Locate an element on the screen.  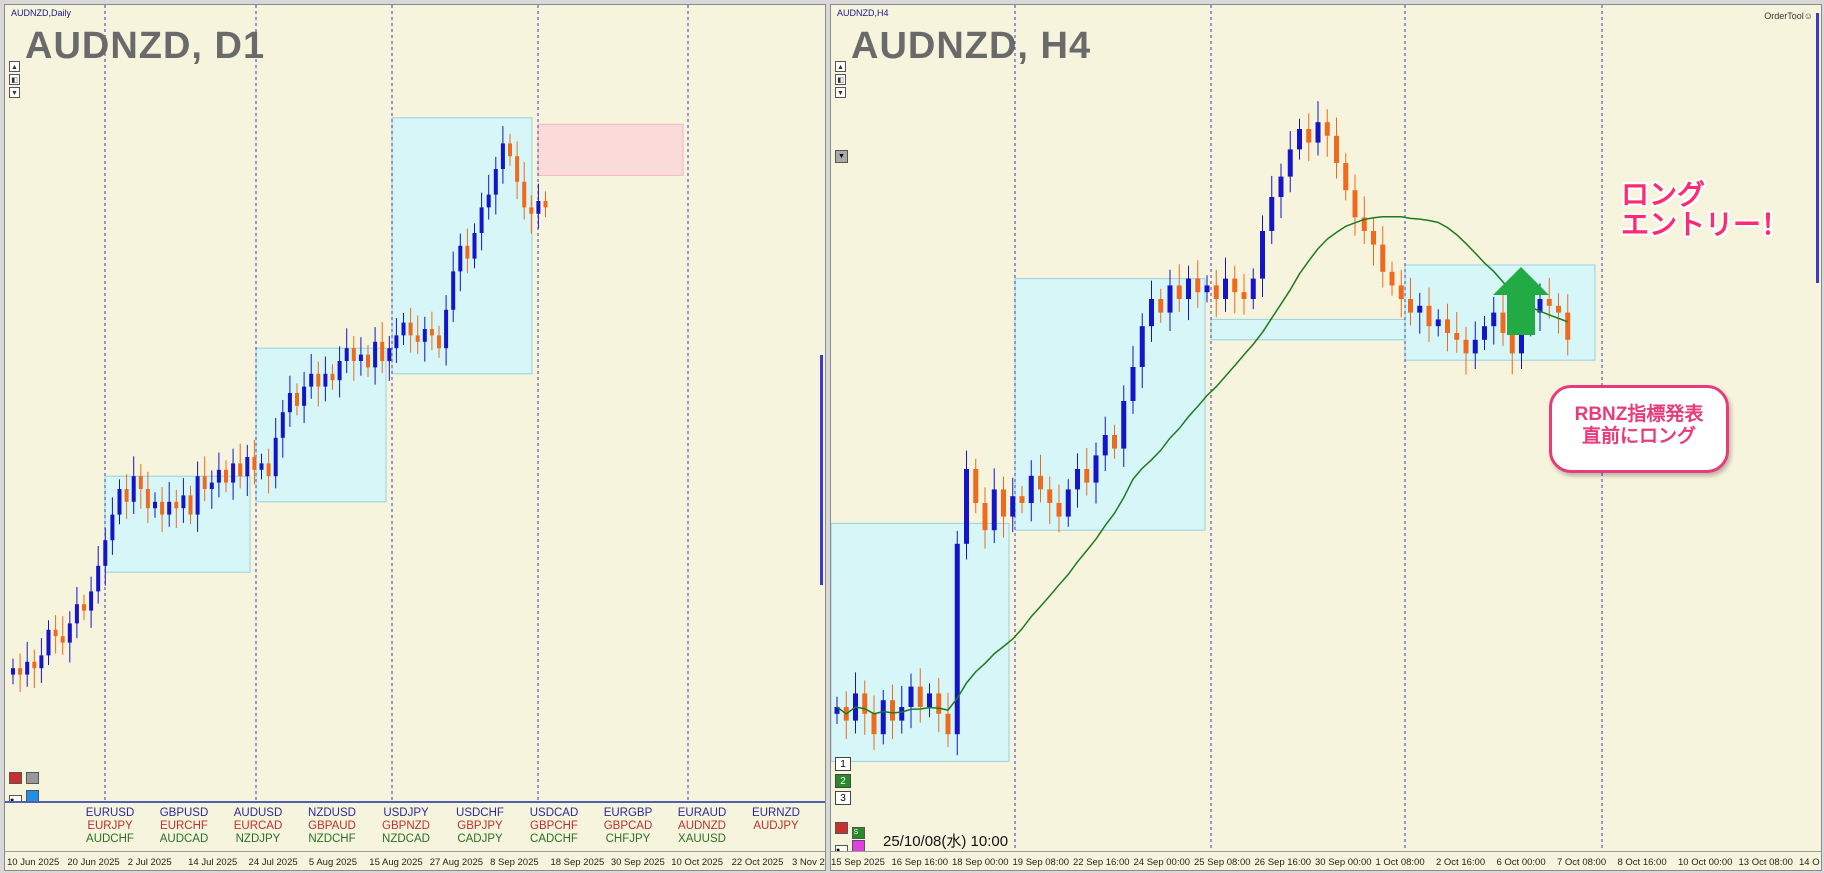
pair-link: GBPAUD is located at coordinates (332, 826).